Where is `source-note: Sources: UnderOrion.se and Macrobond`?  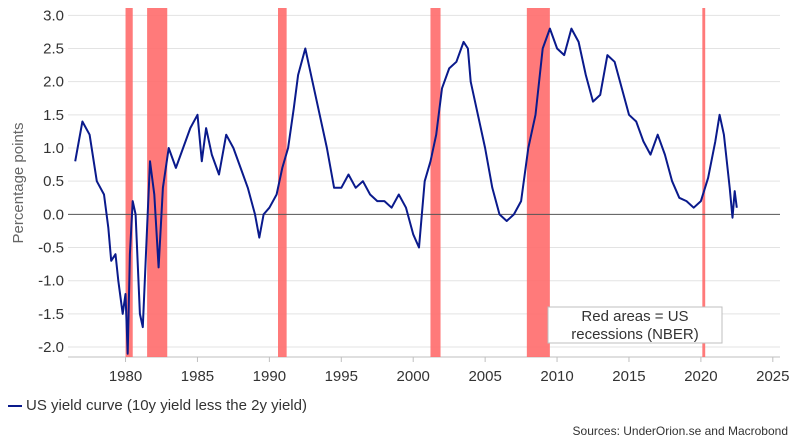
source-note: Sources: UnderOrion.se and Macrobond is located at coordinates (680, 431).